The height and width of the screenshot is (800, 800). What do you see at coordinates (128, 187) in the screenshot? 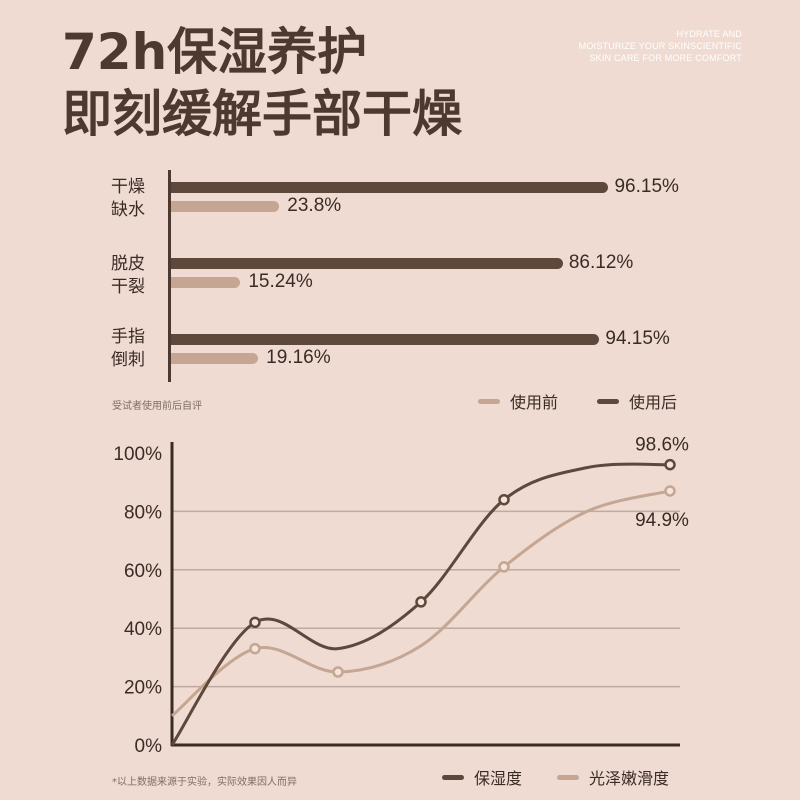
I see `category-label: 干燥` at bounding box center [128, 187].